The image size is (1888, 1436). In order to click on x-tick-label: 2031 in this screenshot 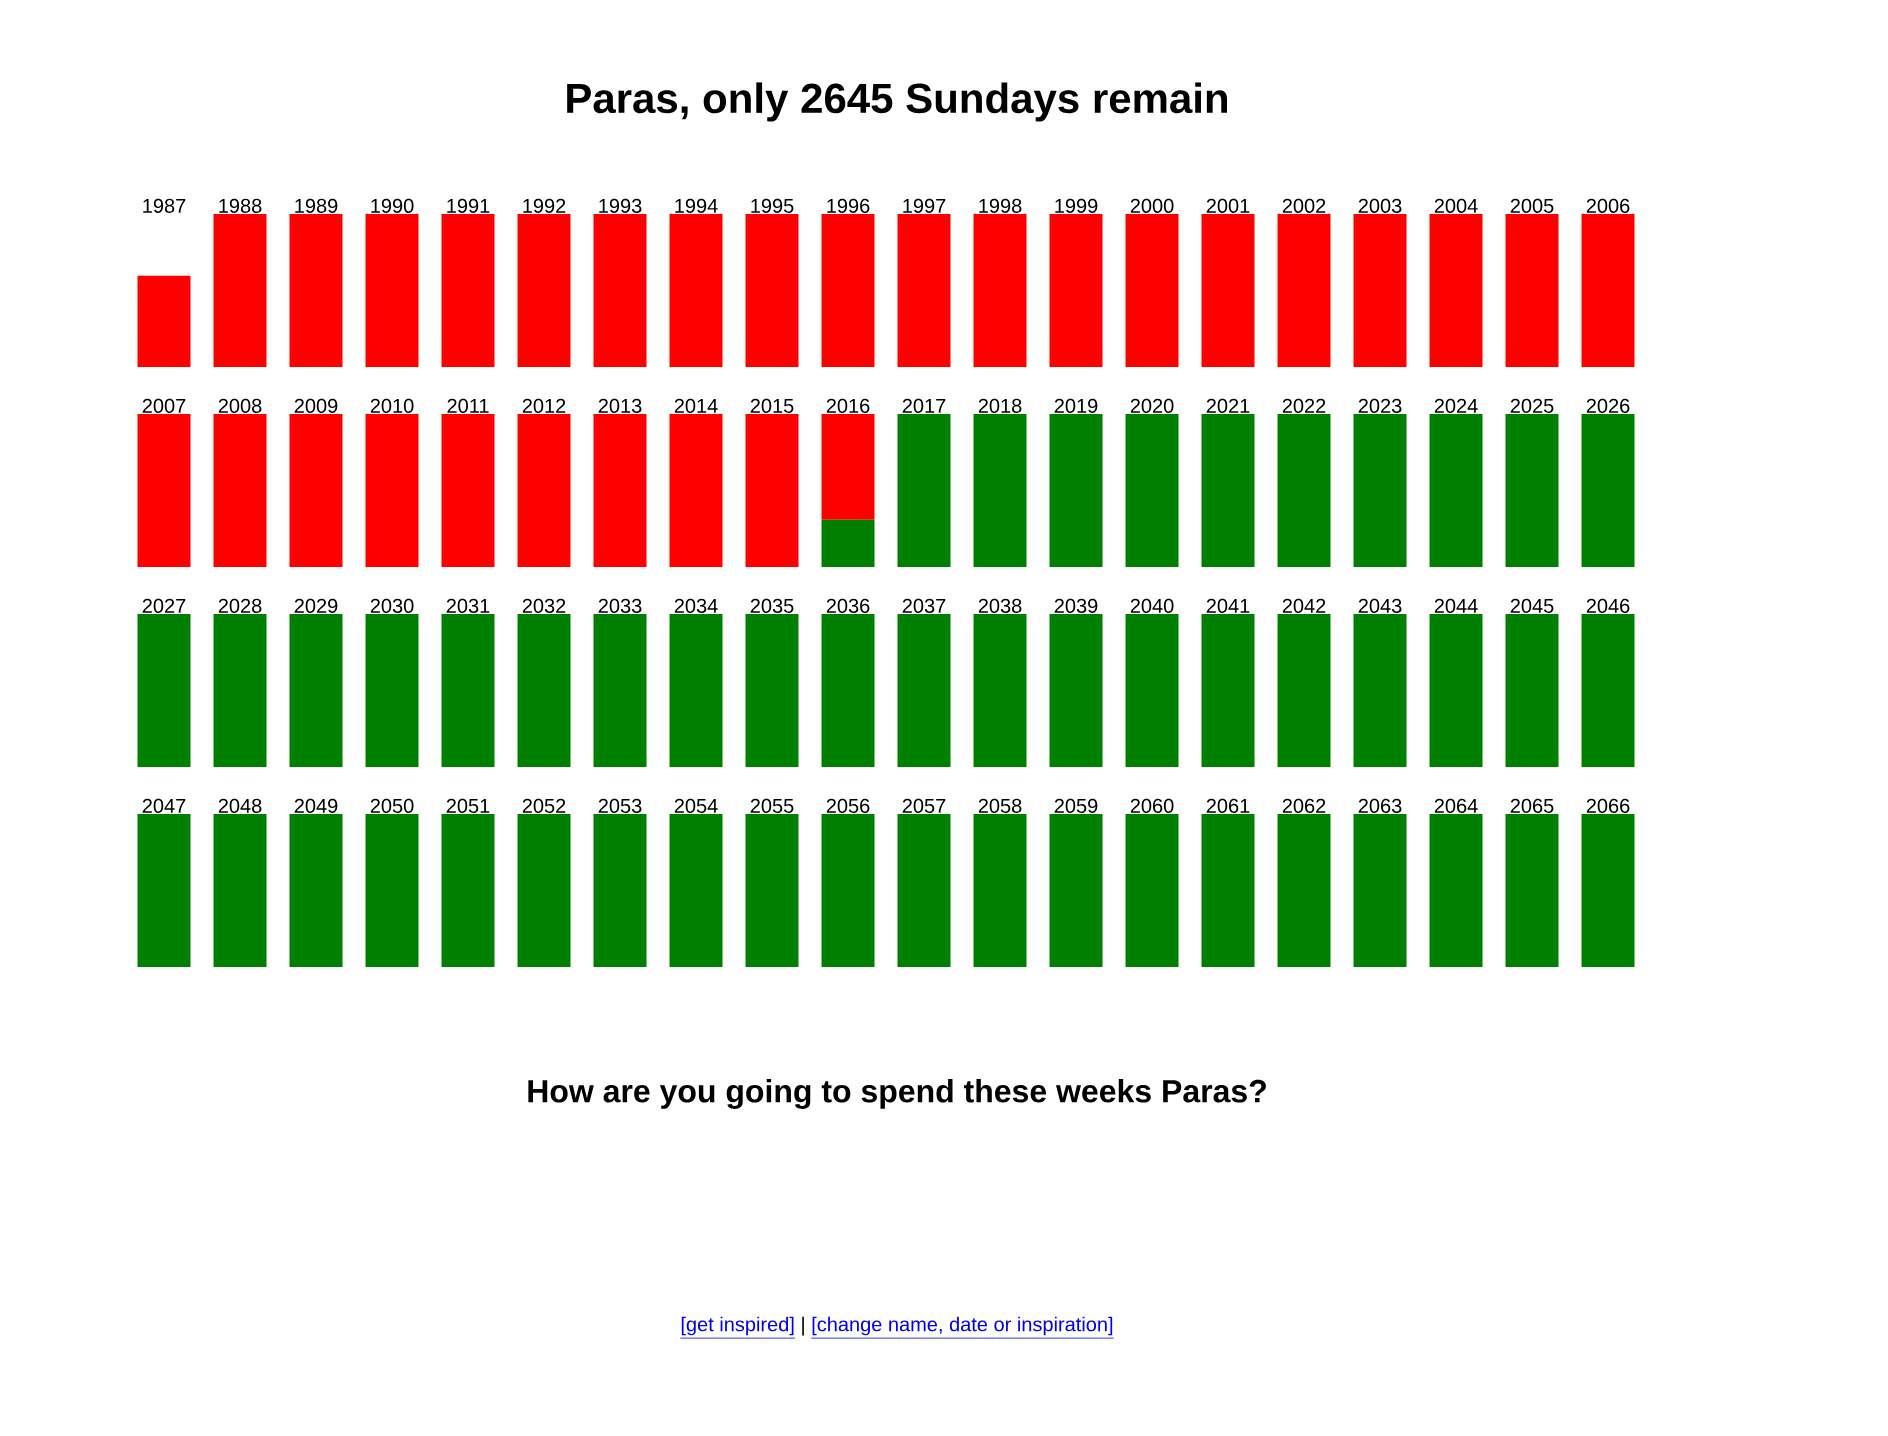, I will do `click(468, 605)`.